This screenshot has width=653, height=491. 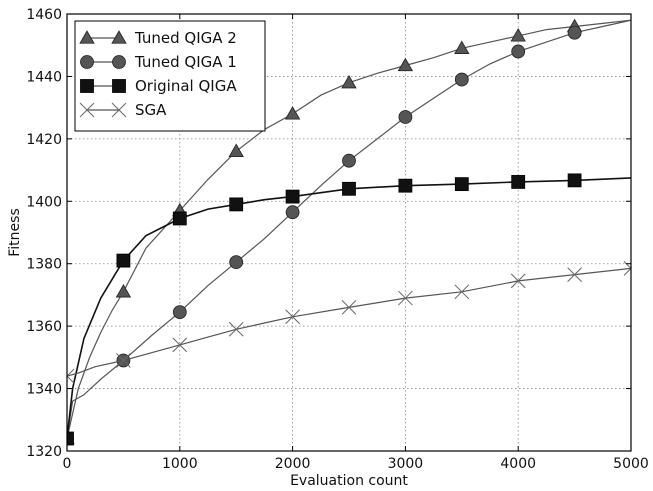 I want to click on y-tick-label: 1340, so click(x=44, y=390).